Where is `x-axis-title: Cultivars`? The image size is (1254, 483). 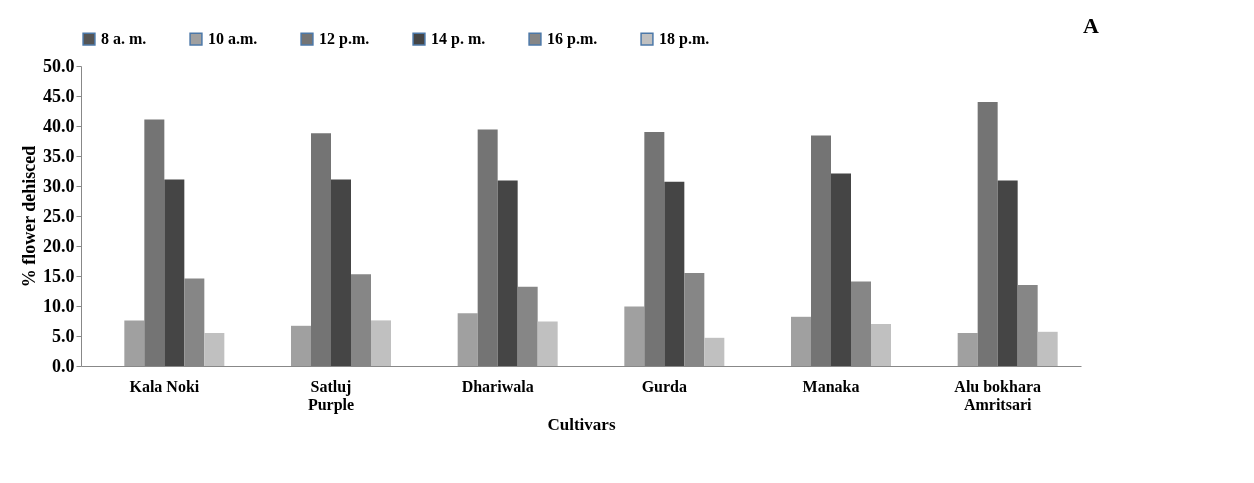
x-axis-title: Cultivars is located at coordinates (581, 424).